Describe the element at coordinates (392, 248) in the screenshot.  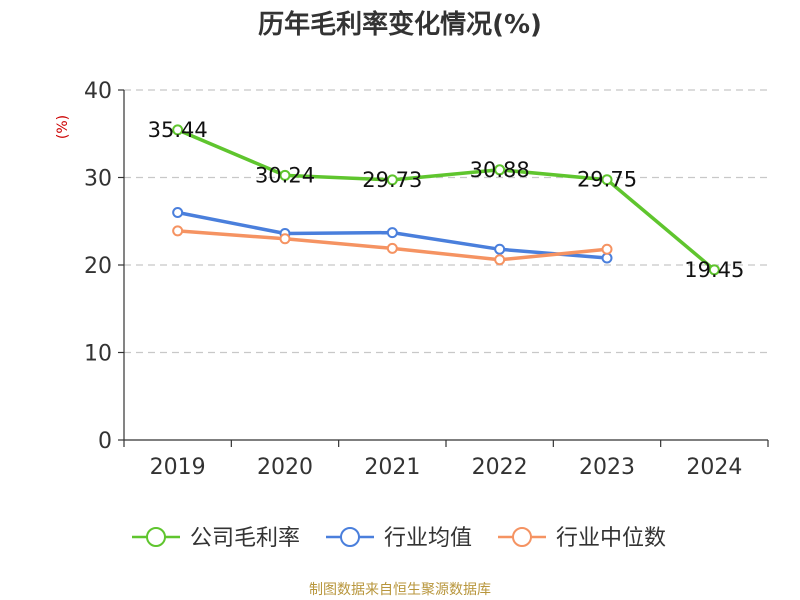
I see `series-2-point-2021` at that location.